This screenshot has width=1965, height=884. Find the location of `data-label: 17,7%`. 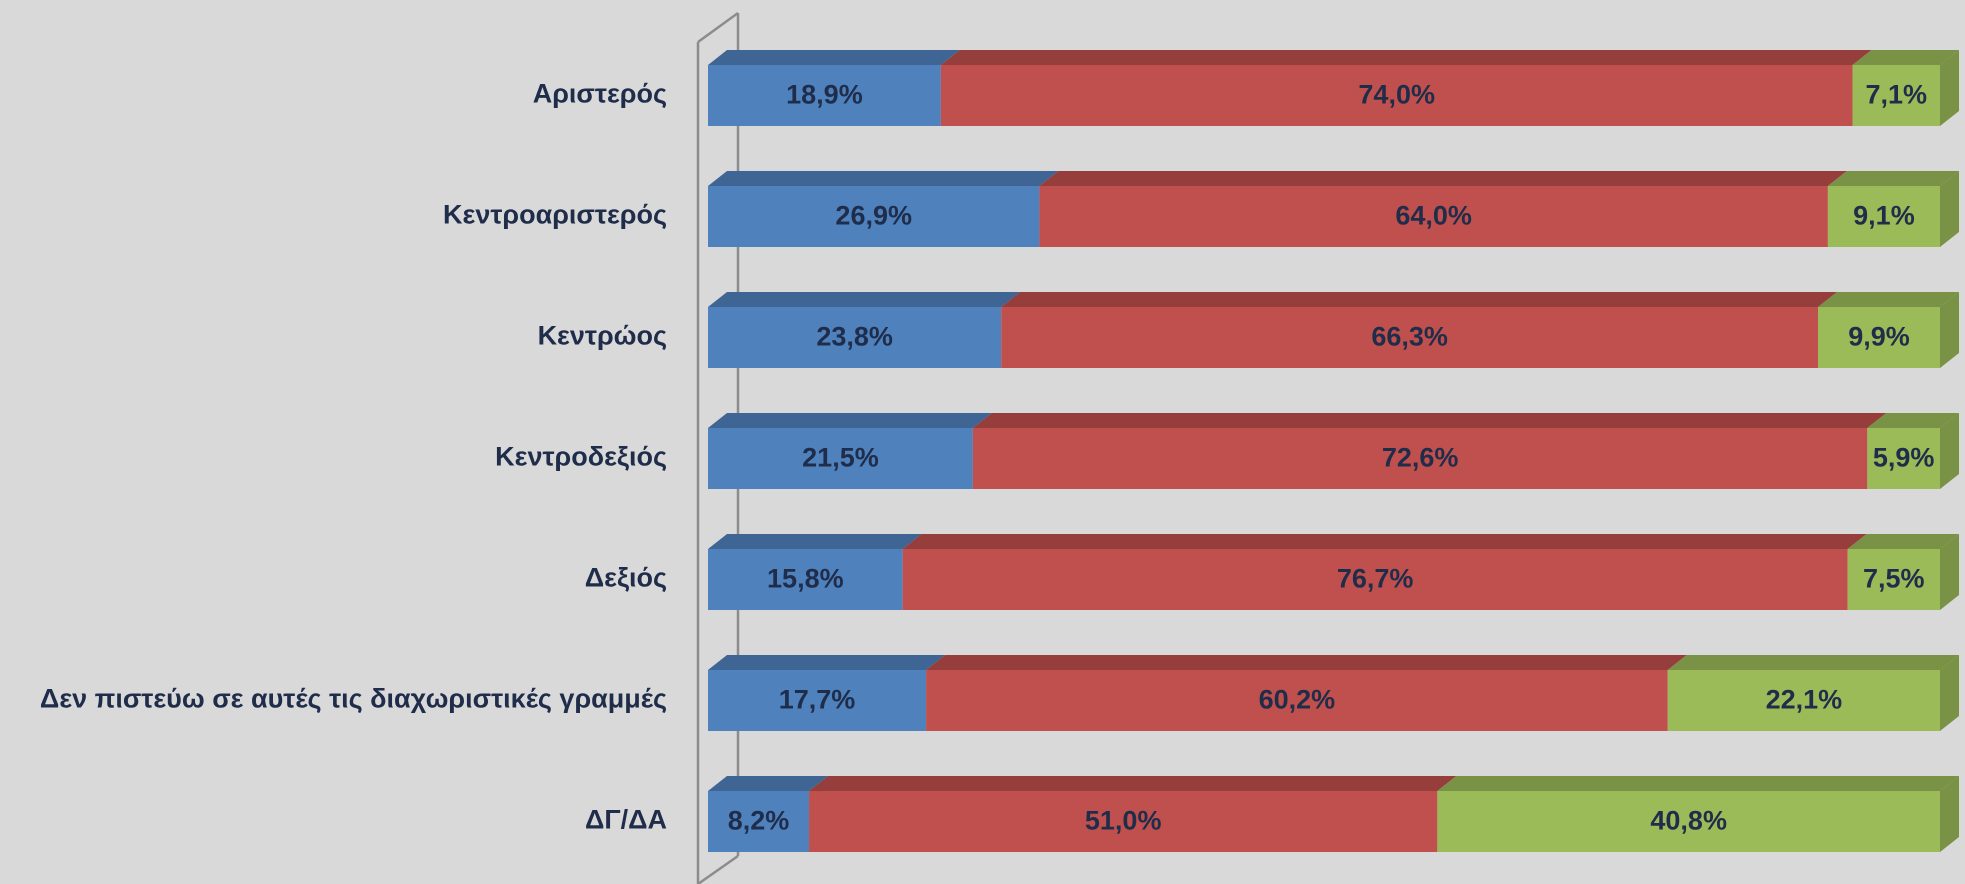

data-label: 17,7% is located at coordinates (817, 700).